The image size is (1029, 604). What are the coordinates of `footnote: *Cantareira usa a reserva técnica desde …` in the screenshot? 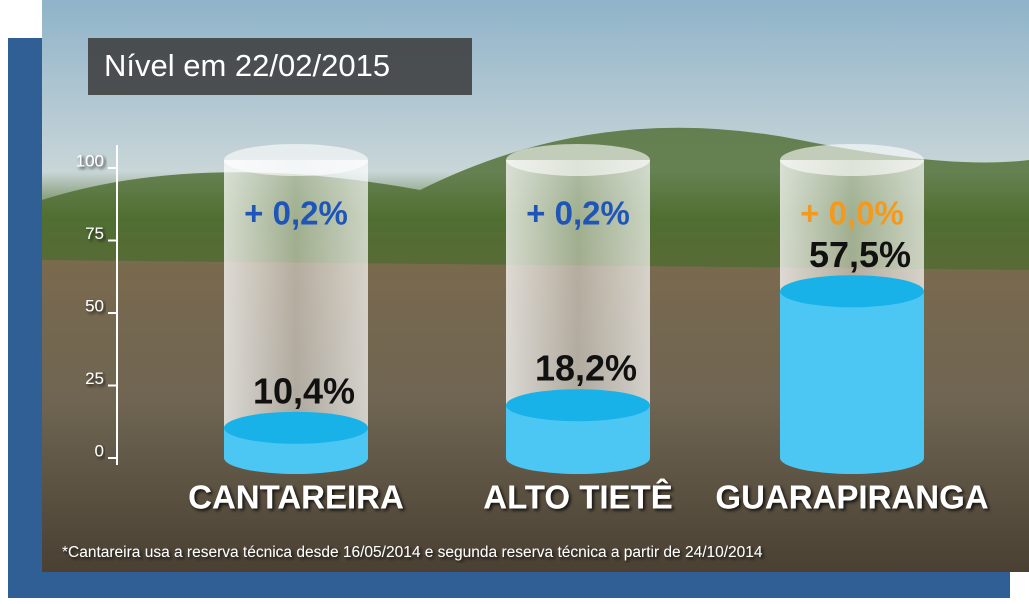 It's located at (412, 552).